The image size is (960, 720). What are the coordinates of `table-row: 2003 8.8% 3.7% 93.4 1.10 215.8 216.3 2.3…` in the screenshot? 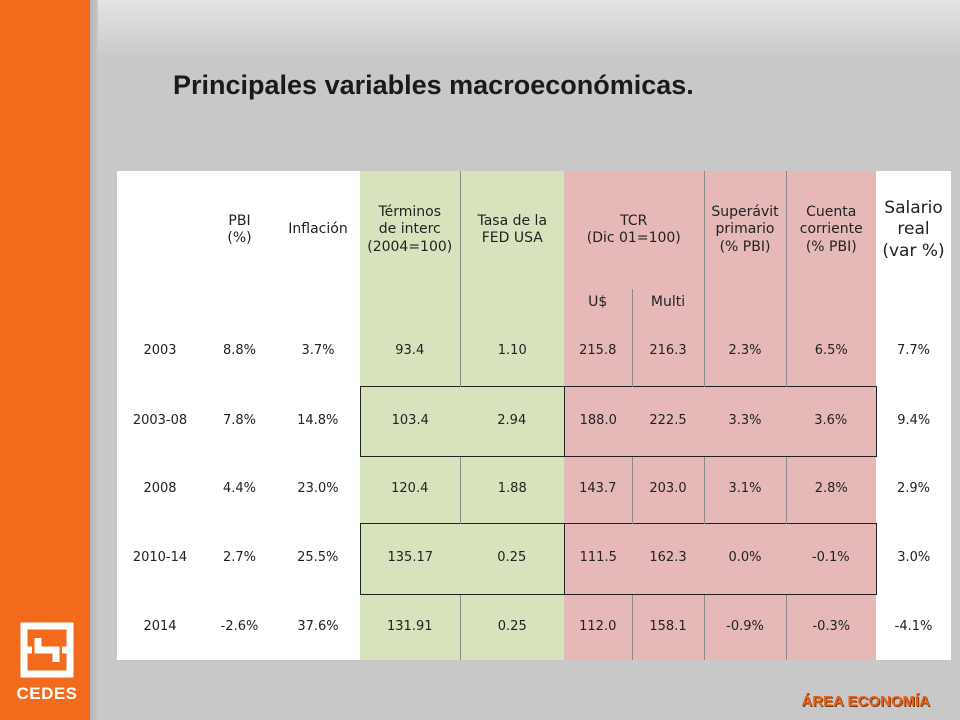 It's located at (534, 351).